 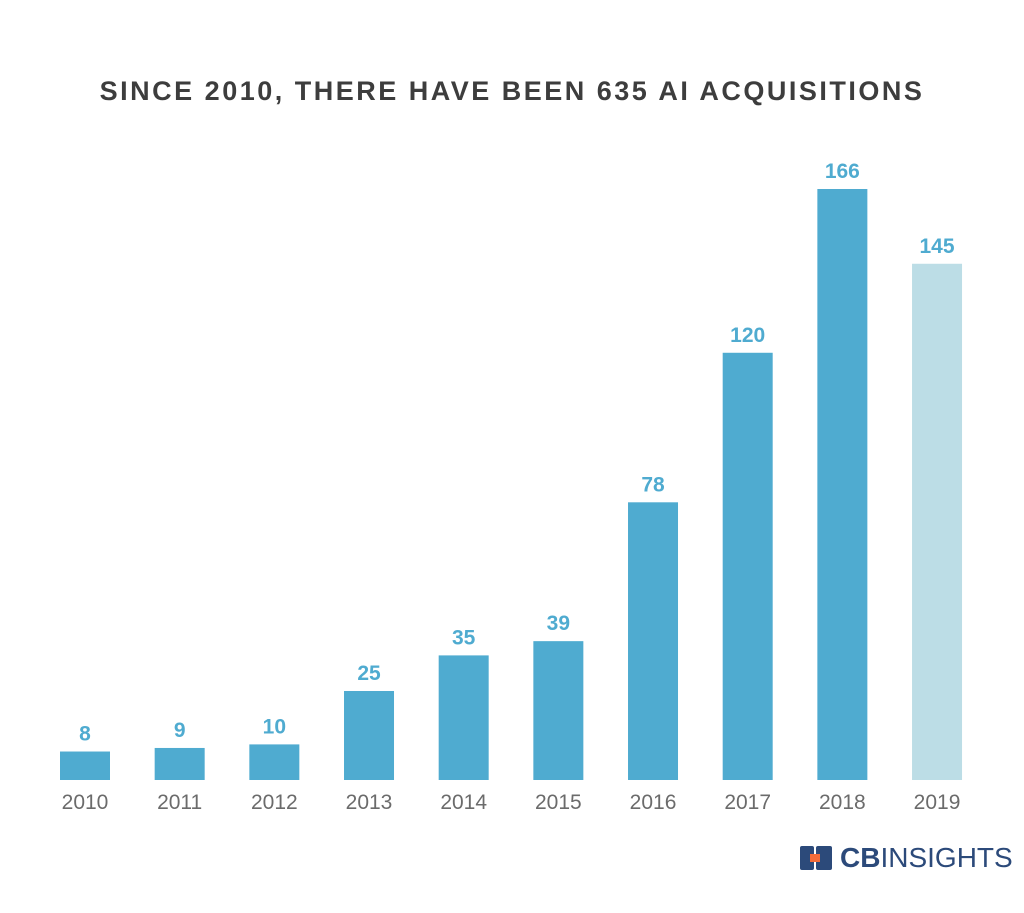 What do you see at coordinates (274, 726) in the screenshot?
I see `value-label-2012: 10` at bounding box center [274, 726].